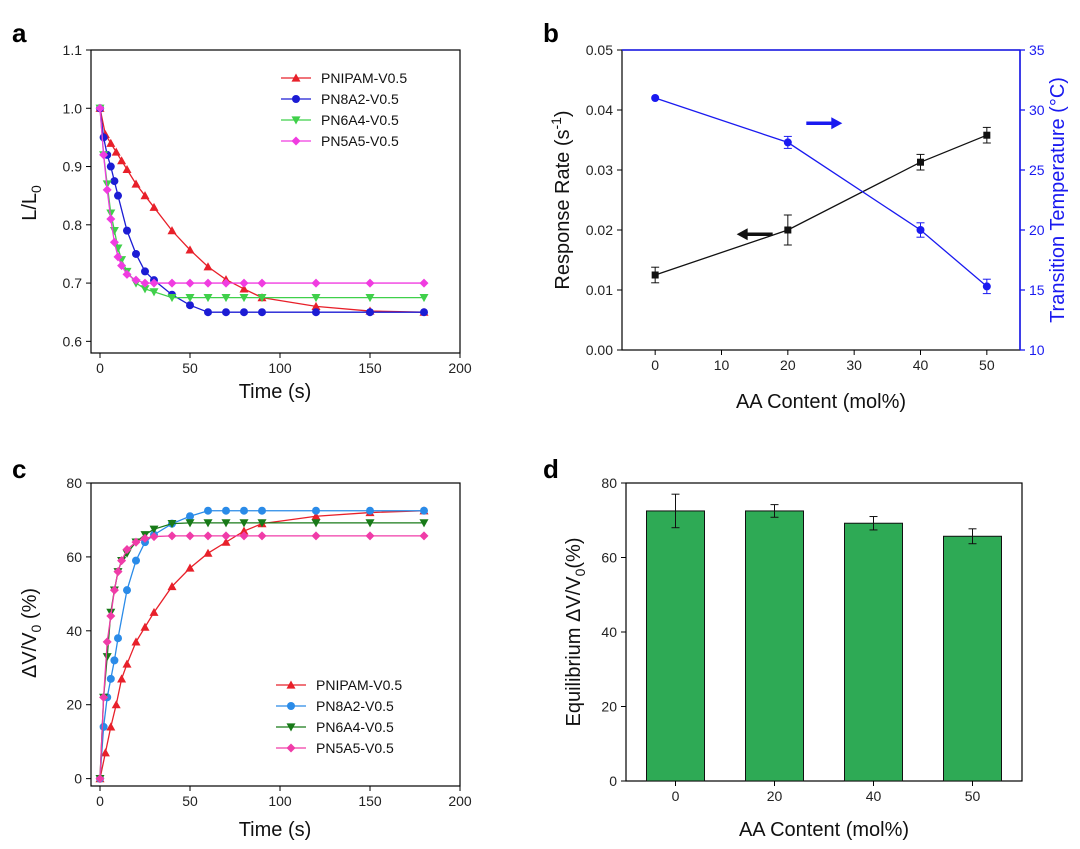  Describe the element at coordinates (355, 748) in the screenshot. I see `chart-c-legend-label-3: PN5A5-V0.5` at that location.